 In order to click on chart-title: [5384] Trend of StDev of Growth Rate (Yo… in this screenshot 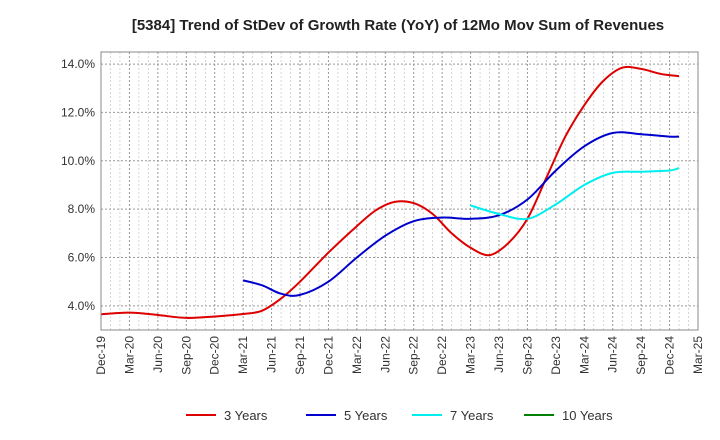, I will do `click(398, 25)`.